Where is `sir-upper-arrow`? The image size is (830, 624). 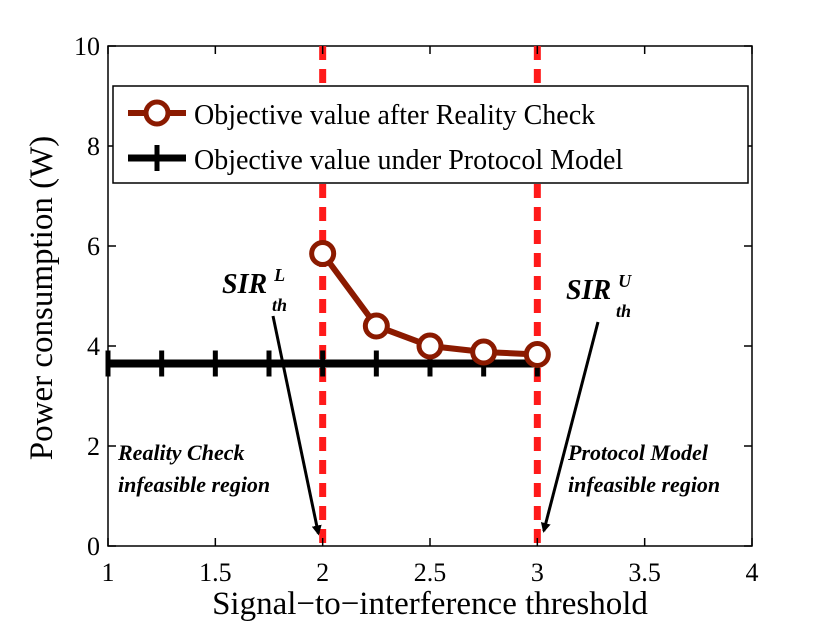
sir-upper-arrow is located at coordinates (570, 427).